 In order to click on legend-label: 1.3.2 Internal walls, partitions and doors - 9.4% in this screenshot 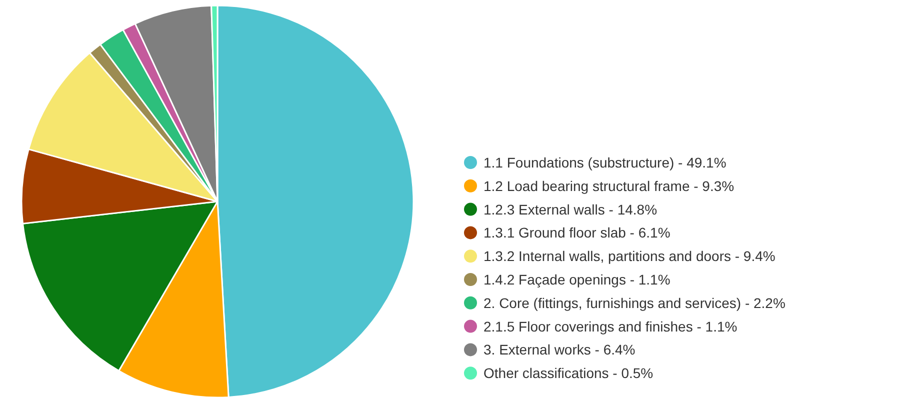, I will do `click(630, 256)`.